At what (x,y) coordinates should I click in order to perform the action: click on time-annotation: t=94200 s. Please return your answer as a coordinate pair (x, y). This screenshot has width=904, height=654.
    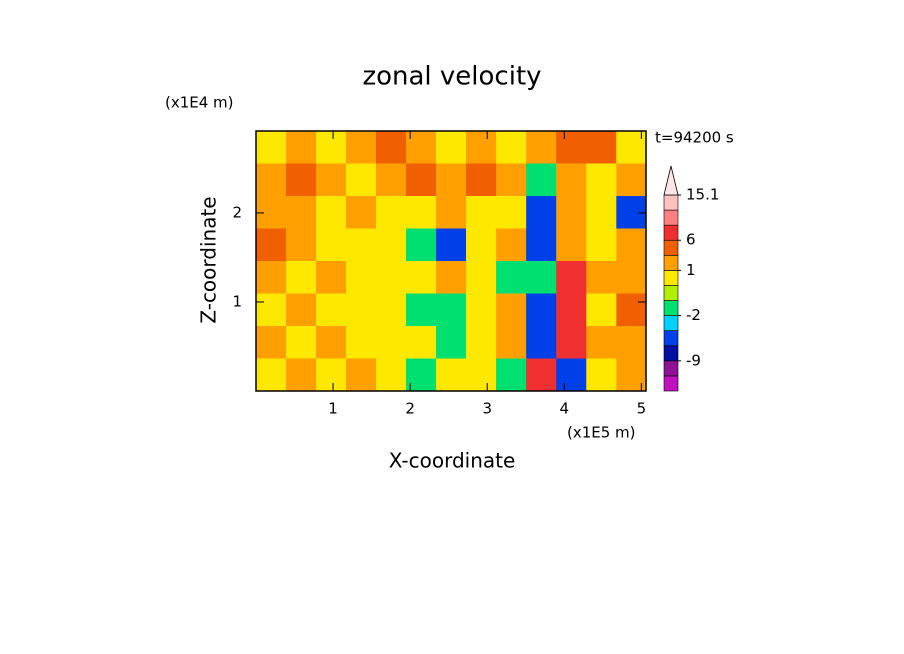
    Looking at the image, I should click on (694, 138).